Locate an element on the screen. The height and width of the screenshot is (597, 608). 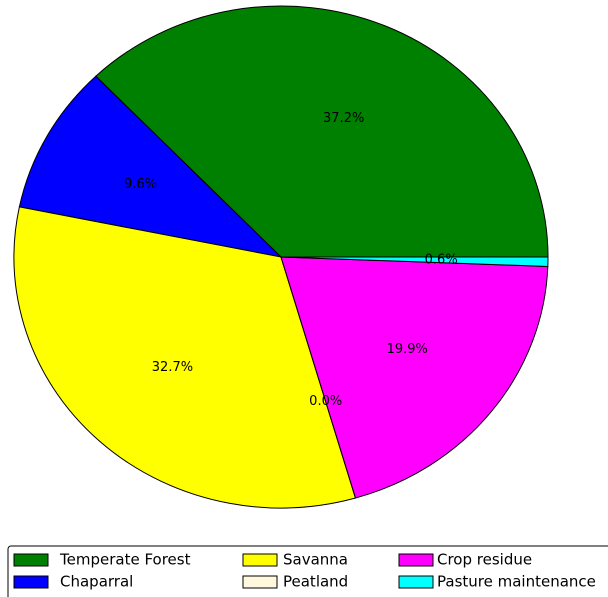
data-label: 32.7% is located at coordinates (172, 367).